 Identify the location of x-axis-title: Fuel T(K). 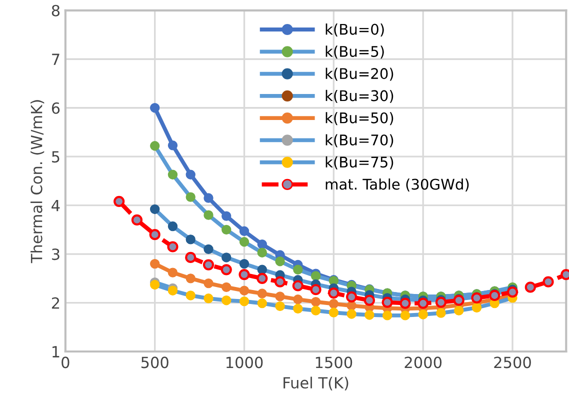
(316, 383).